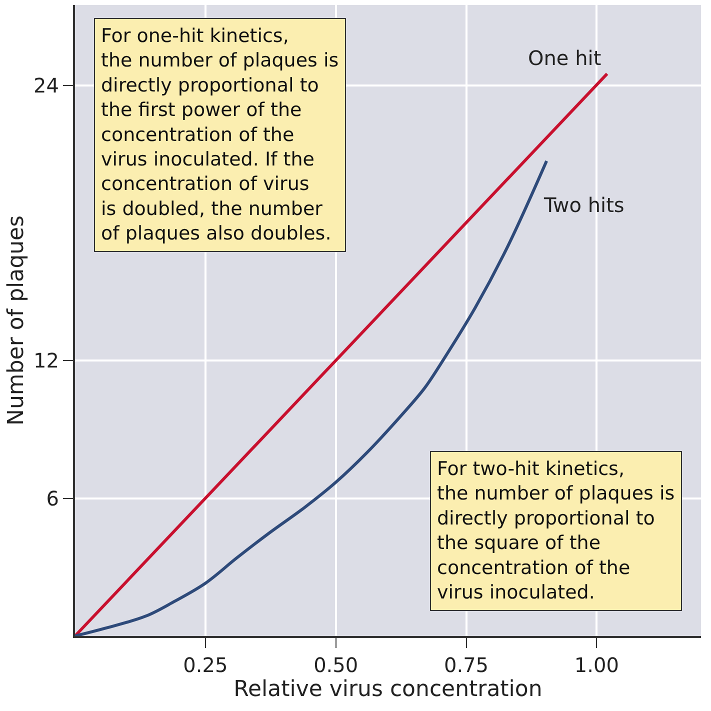  What do you see at coordinates (556, 531) in the screenshot?
I see `annotation: For two-hit kinetics, the number of plaques is directly proportional to the square of the concentration of the virus inoculated.` at bounding box center [556, 531].